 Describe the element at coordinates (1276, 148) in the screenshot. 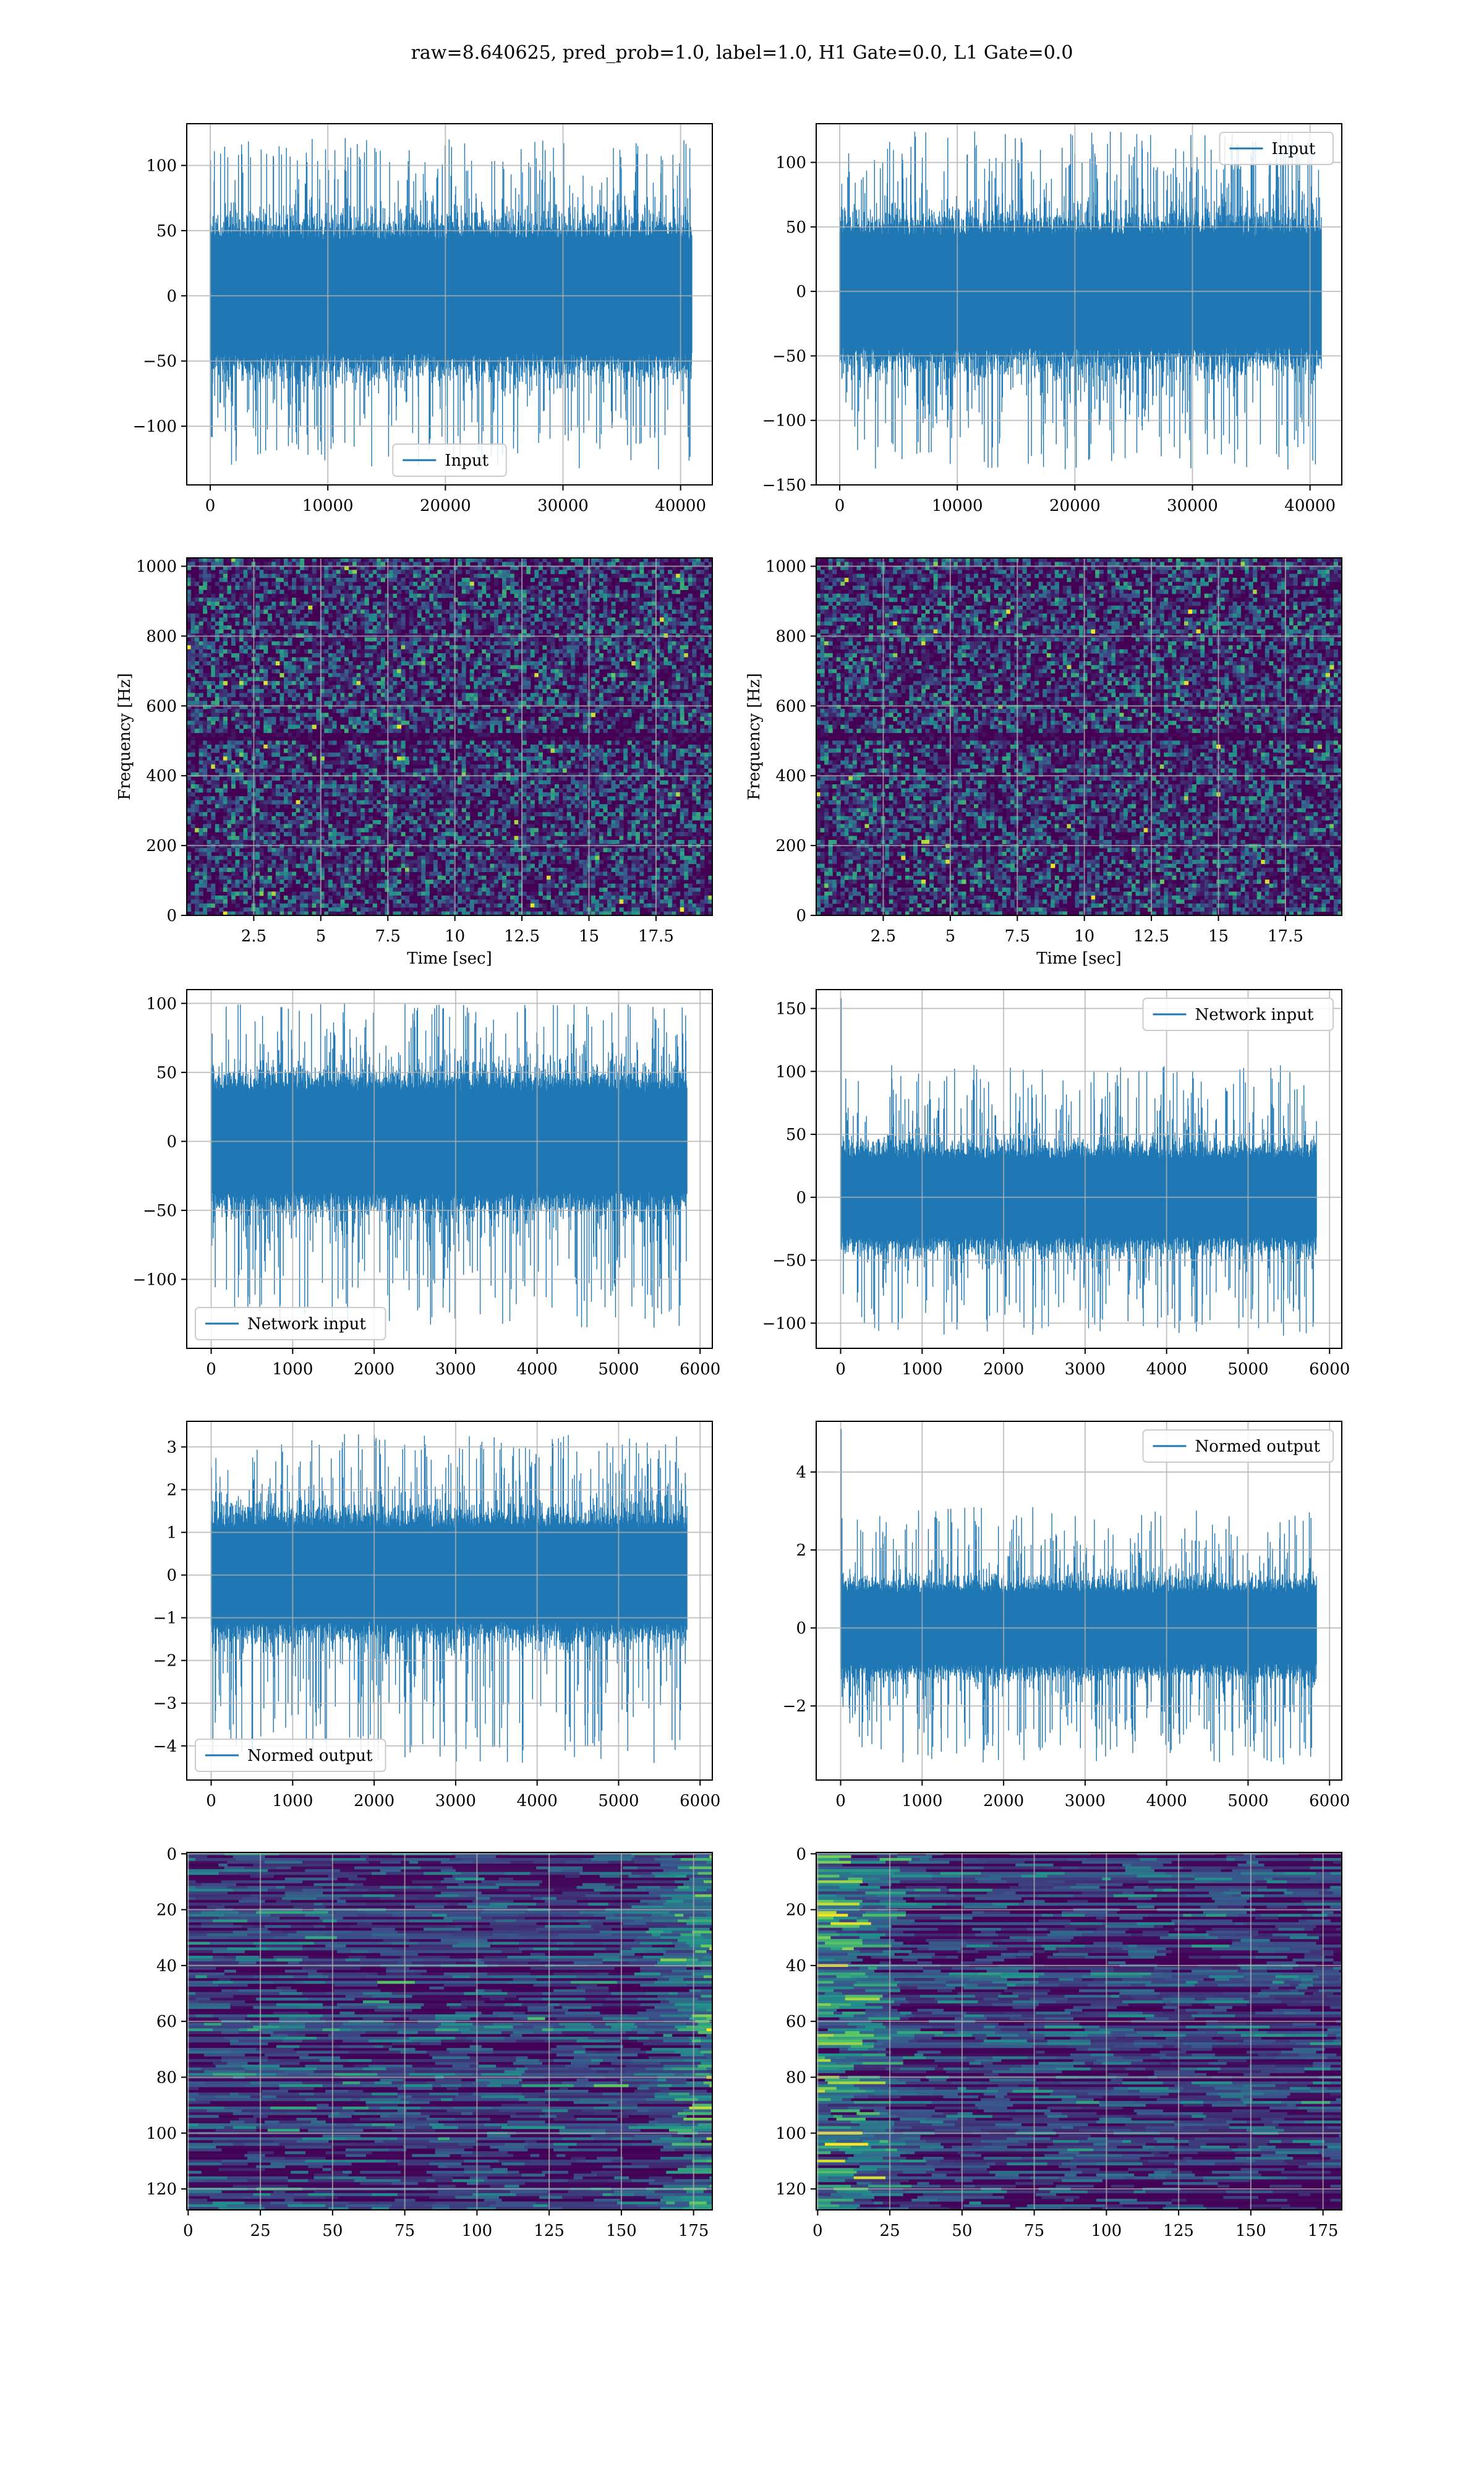

I see `legend-box` at that location.